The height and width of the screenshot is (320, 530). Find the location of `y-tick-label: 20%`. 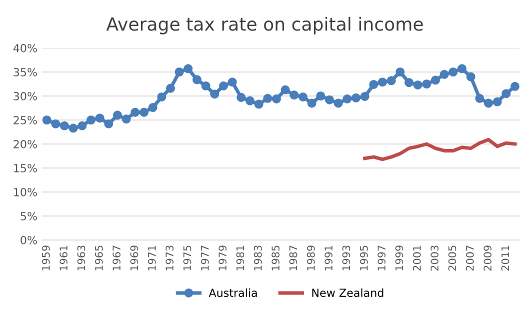

y-tick-label: 20% is located at coordinates (25, 144).